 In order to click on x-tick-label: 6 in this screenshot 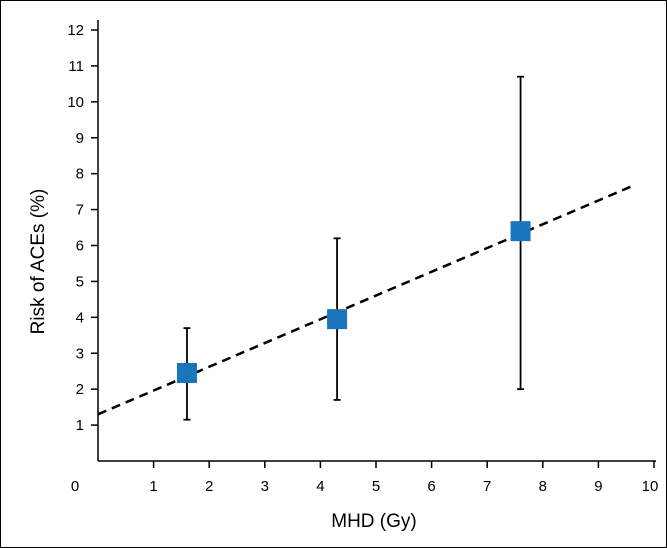, I will do `click(431, 486)`.